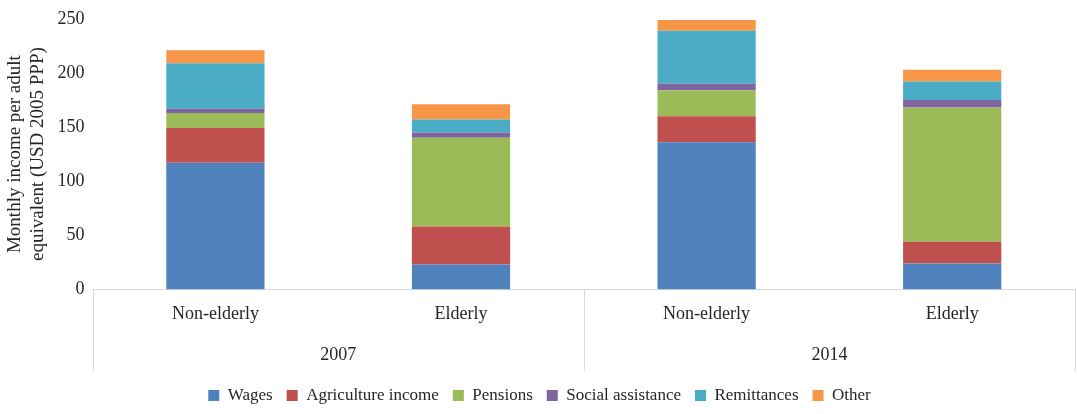 Image resolution: width=1077 pixels, height=414 pixels. I want to click on legend-label: Social assistance, so click(623, 394).